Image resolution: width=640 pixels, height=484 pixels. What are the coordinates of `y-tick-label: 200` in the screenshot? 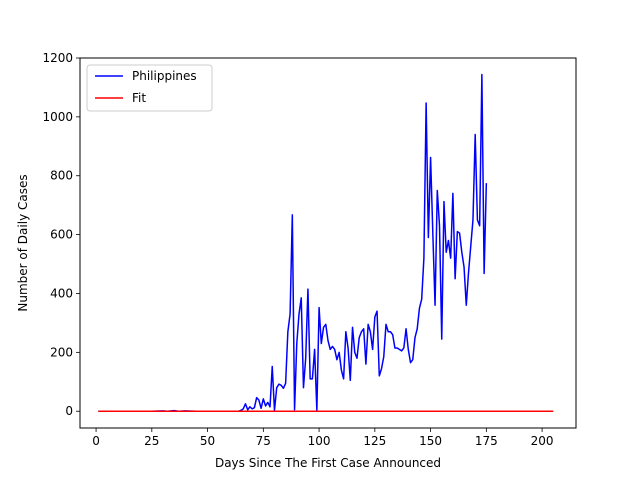 It's located at (61, 352).